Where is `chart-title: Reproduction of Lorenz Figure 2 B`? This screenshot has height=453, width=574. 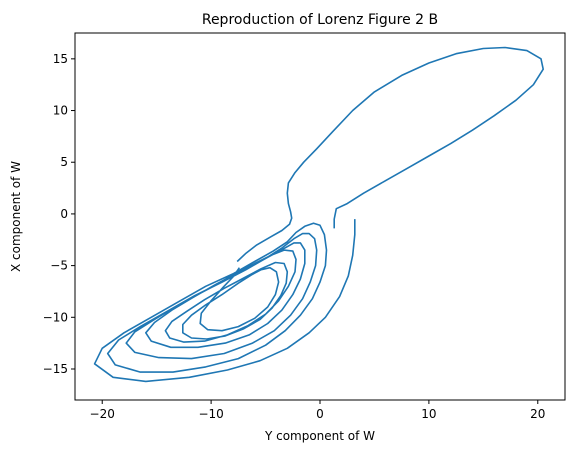 chart-title: Reproduction of Lorenz Figure 2 B is located at coordinates (320, 20).